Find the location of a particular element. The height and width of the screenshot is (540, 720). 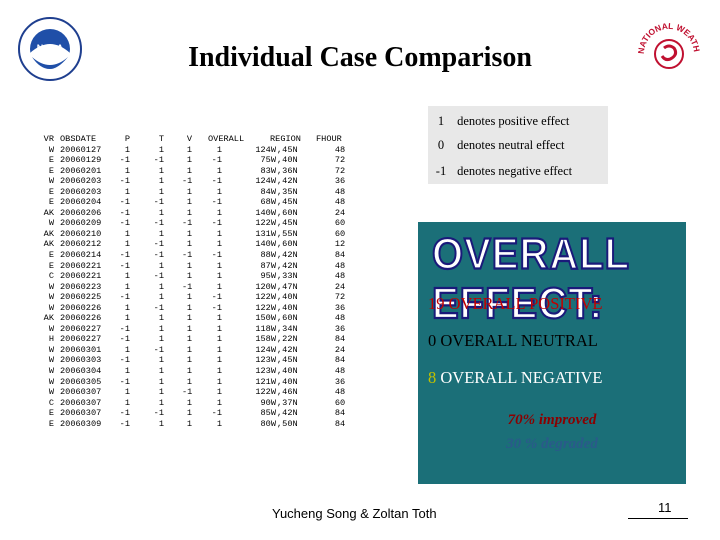

table-cell-date: 20060309 is located at coordinates (81, 423).